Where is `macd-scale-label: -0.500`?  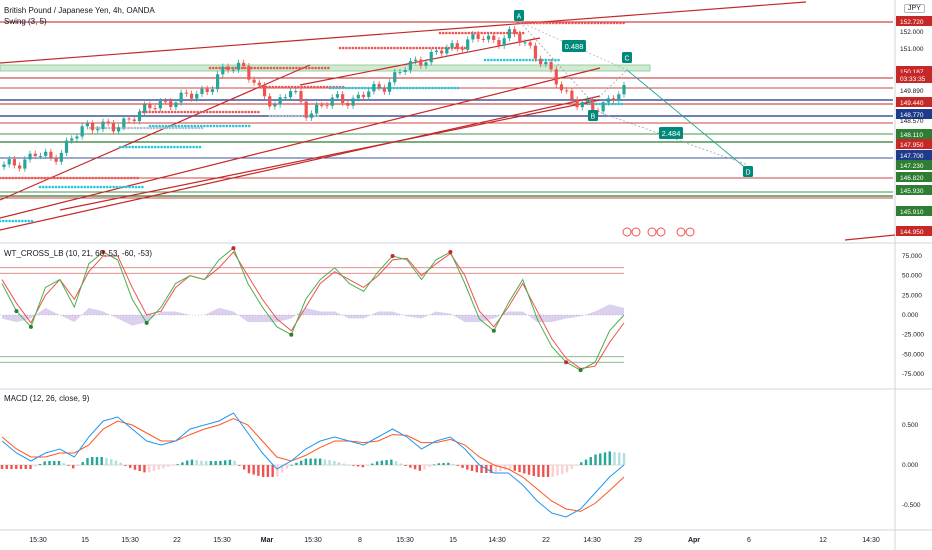
macd-scale-label: -0.500 is located at coordinates (911, 505).